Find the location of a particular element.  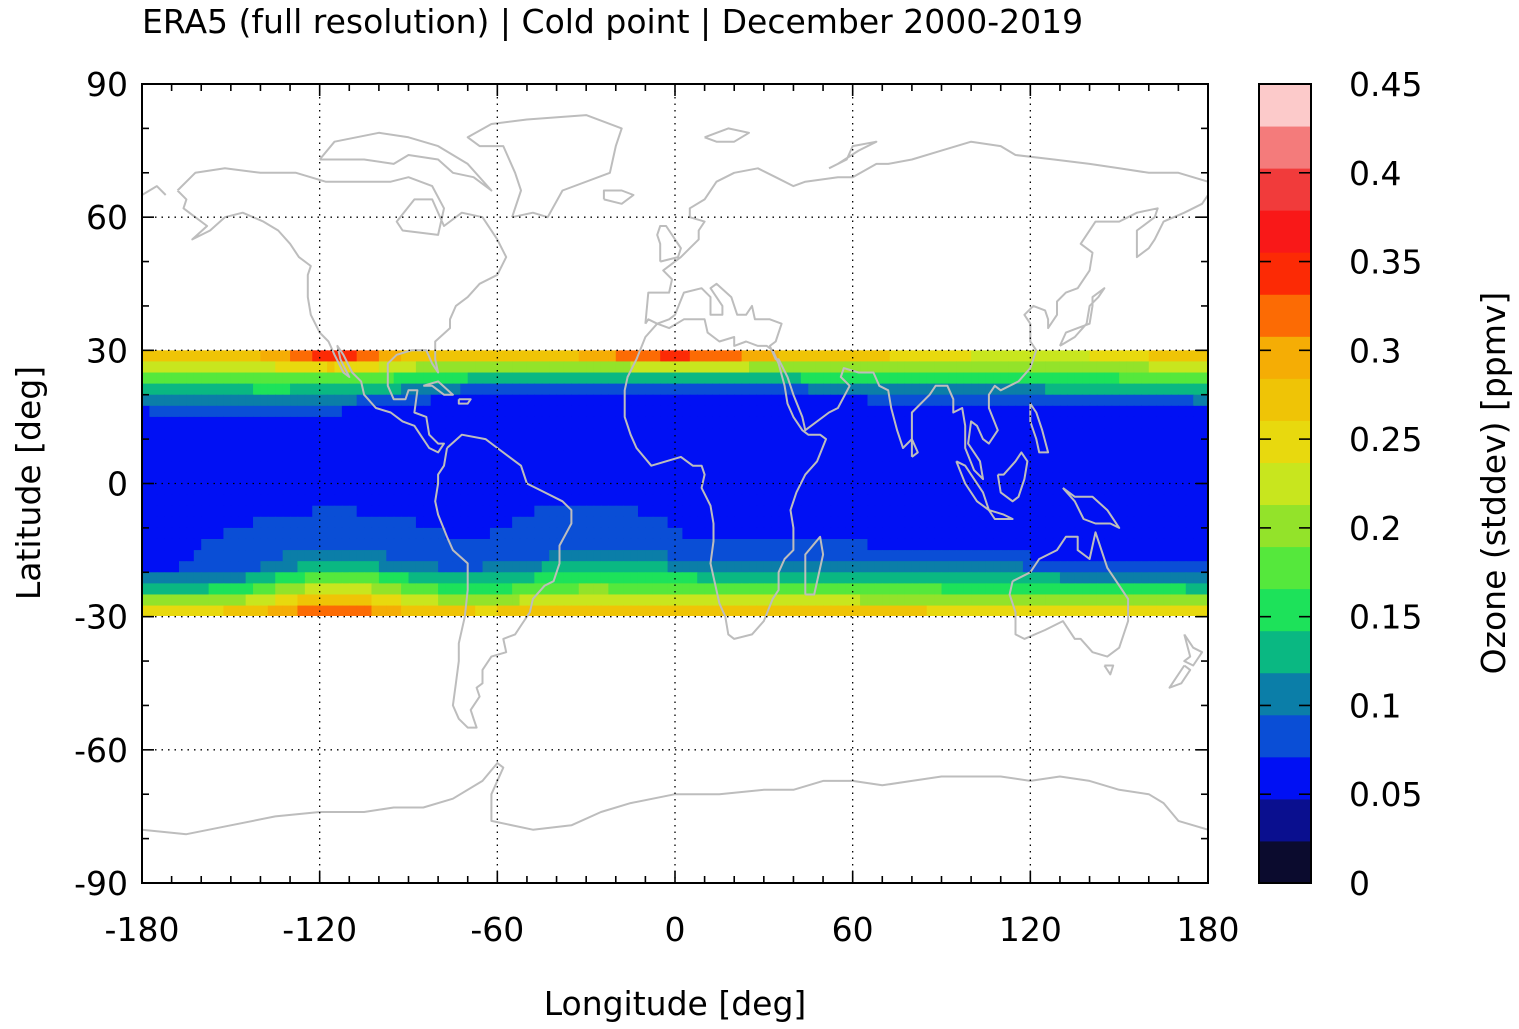

y-axis-label: Latitude [deg] is located at coordinates (28, 483).